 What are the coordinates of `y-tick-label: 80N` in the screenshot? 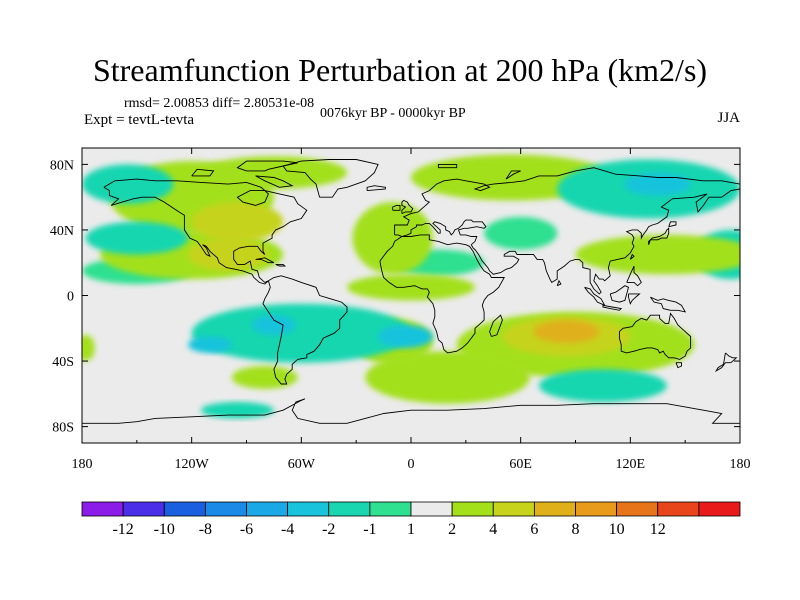 It's located at (62, 165).